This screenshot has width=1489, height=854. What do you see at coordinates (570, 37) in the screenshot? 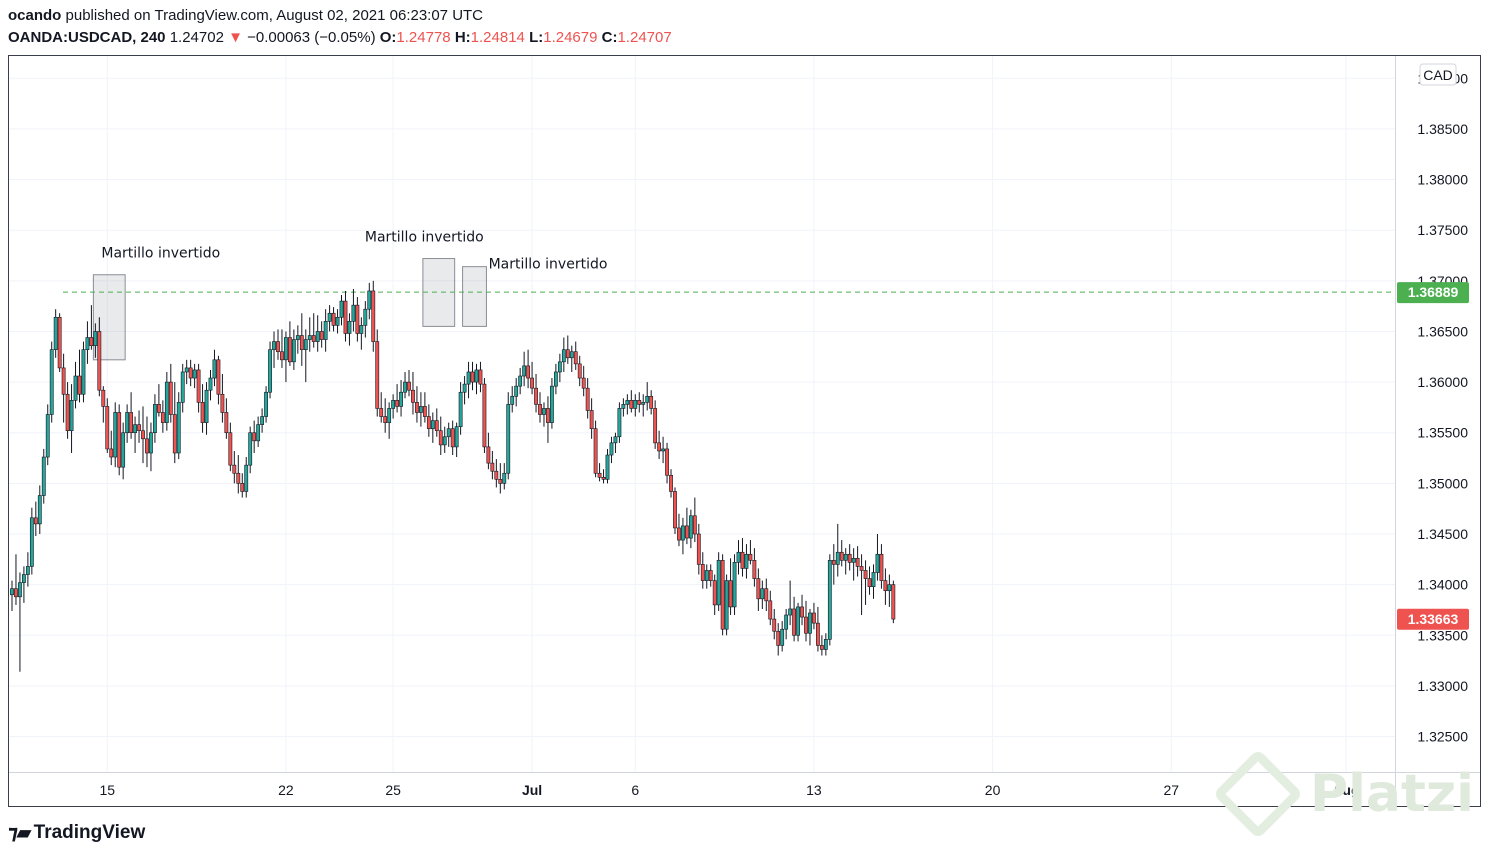
I see `low-value: 1.24679` at bounding box center [570, 37].